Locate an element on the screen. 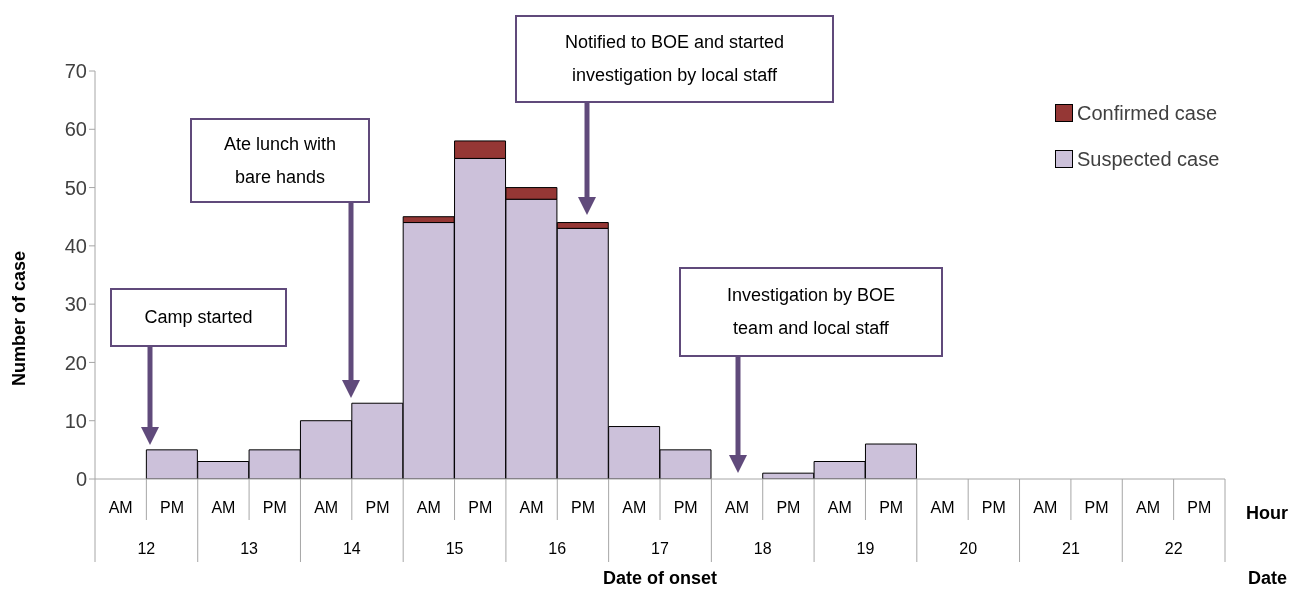 The height and width of the screenshot is (592, 1314). text: 13 is located at coordinates (249, 548).